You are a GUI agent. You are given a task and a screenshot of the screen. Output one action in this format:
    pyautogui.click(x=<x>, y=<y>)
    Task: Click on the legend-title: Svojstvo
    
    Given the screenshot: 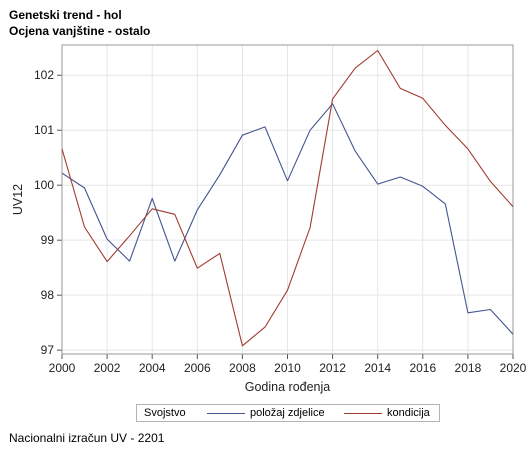 What is the action you would take?
    pyautogui.click(x=165, y=413)
    